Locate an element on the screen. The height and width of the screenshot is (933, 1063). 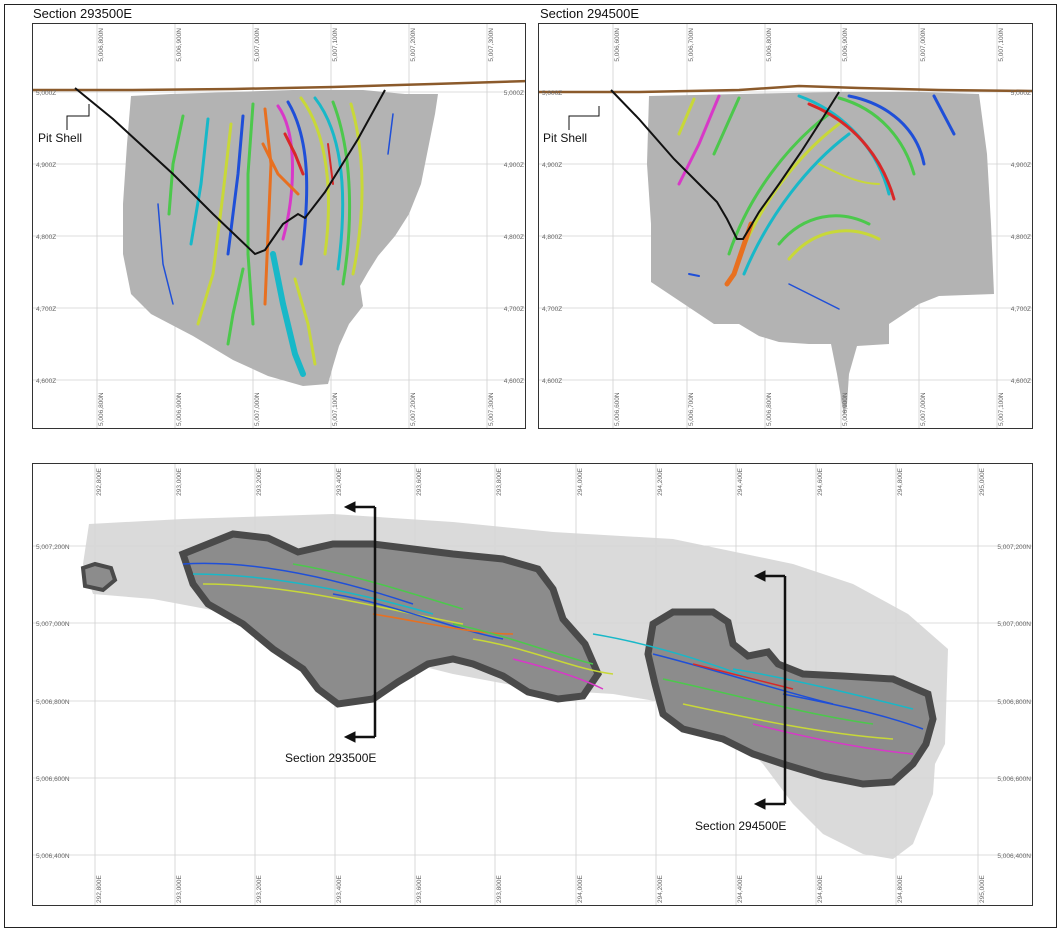
small-pit-plan is located at coordinates (99, 577).